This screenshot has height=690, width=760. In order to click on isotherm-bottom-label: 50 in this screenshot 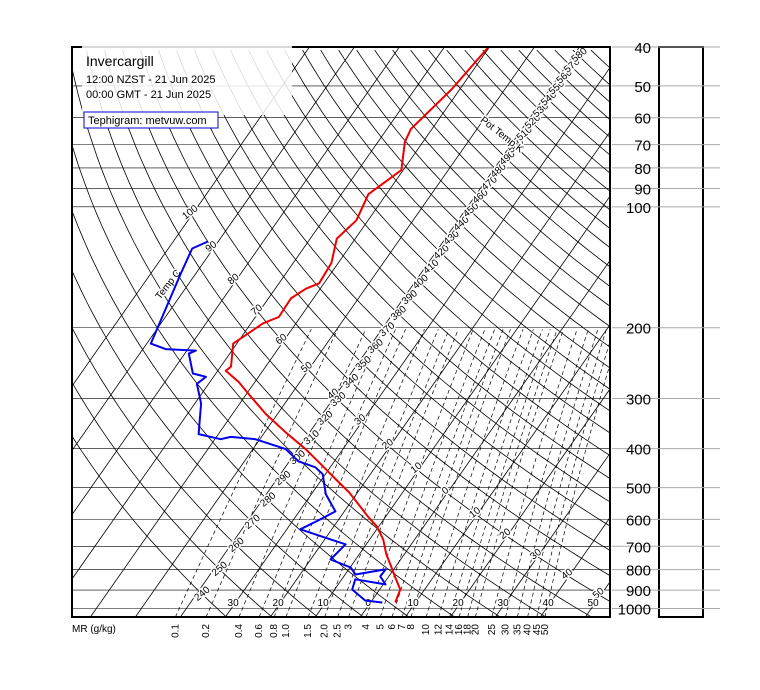, I will do `click(594, 603)`.